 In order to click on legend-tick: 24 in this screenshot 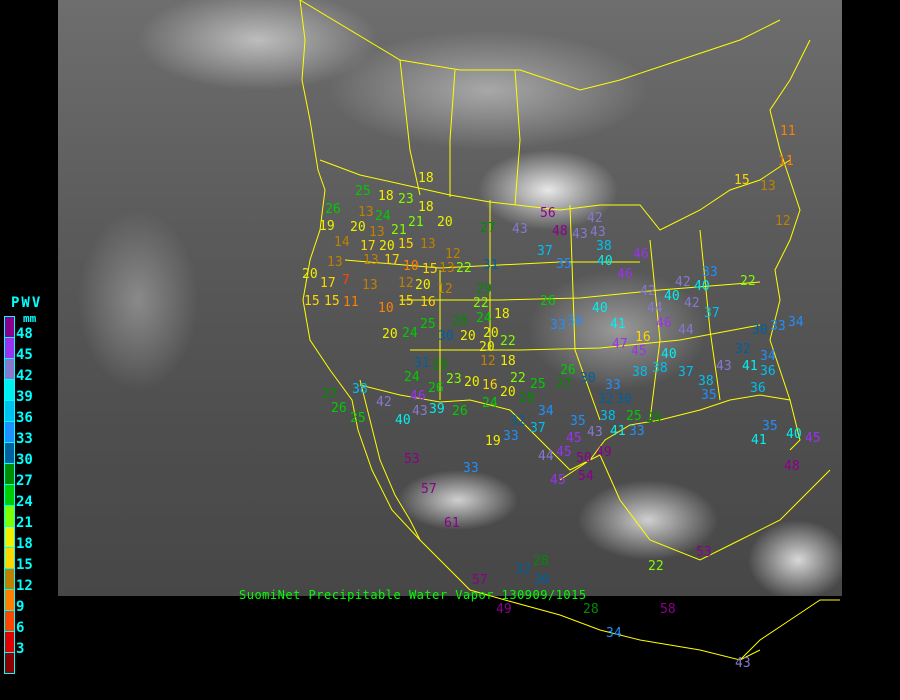, I will do `click(24, 502)`.